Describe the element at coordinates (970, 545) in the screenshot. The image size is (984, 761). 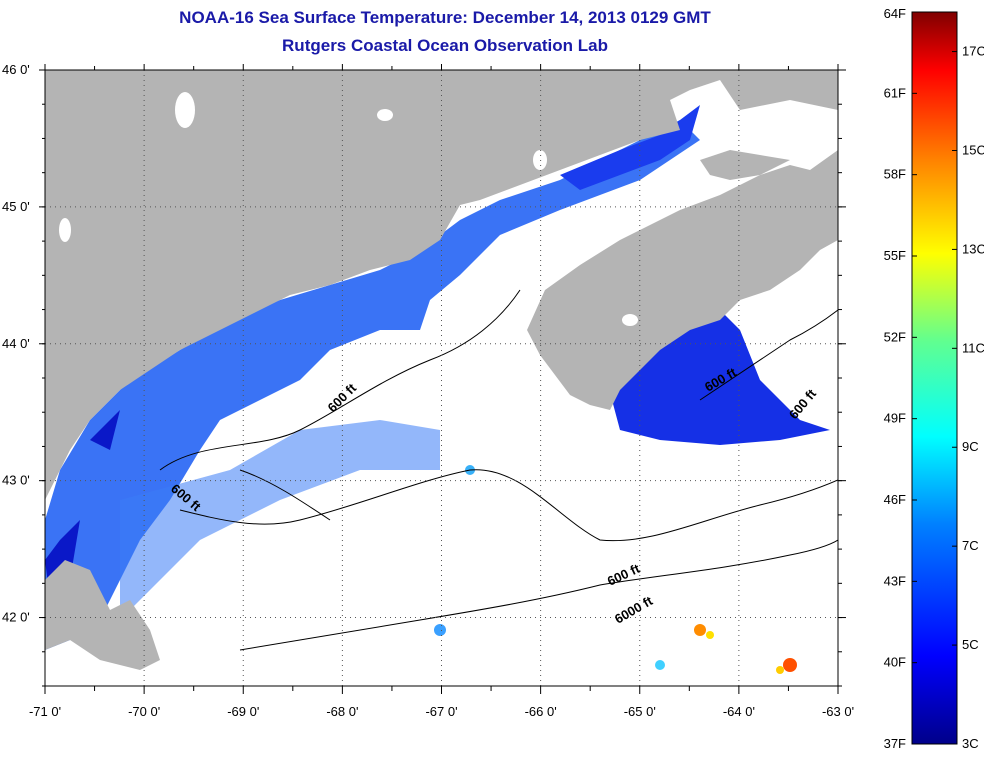
I see `colorbar-c-label: 7C` at that location.